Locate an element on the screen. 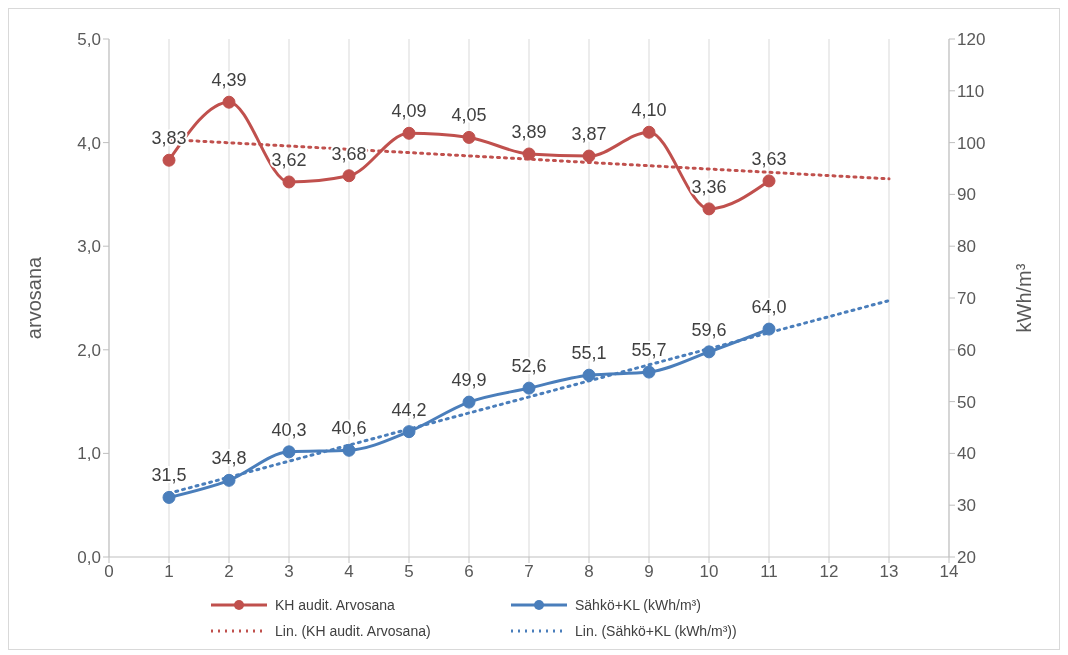 This screenshot has height=655, width=1068. data-label: 64,0 is located at coordinates (769, 307).